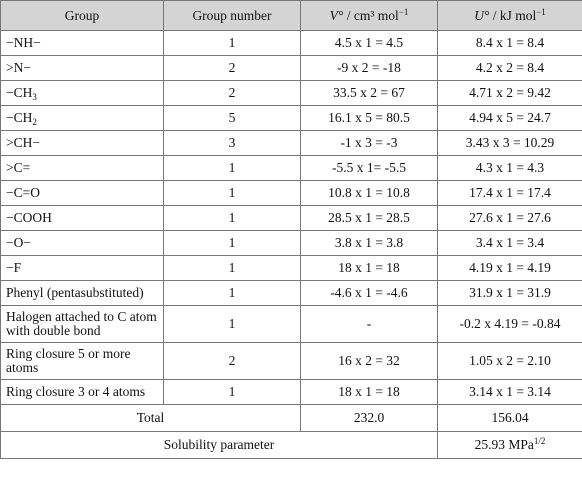 The width and height of the screenshot is (582, 485). What do you see at coordinates (509, 243) in the screenshot?
I see `energy-cell: 3.4 x 1 = 3.4` at bounding box center [509, 243].